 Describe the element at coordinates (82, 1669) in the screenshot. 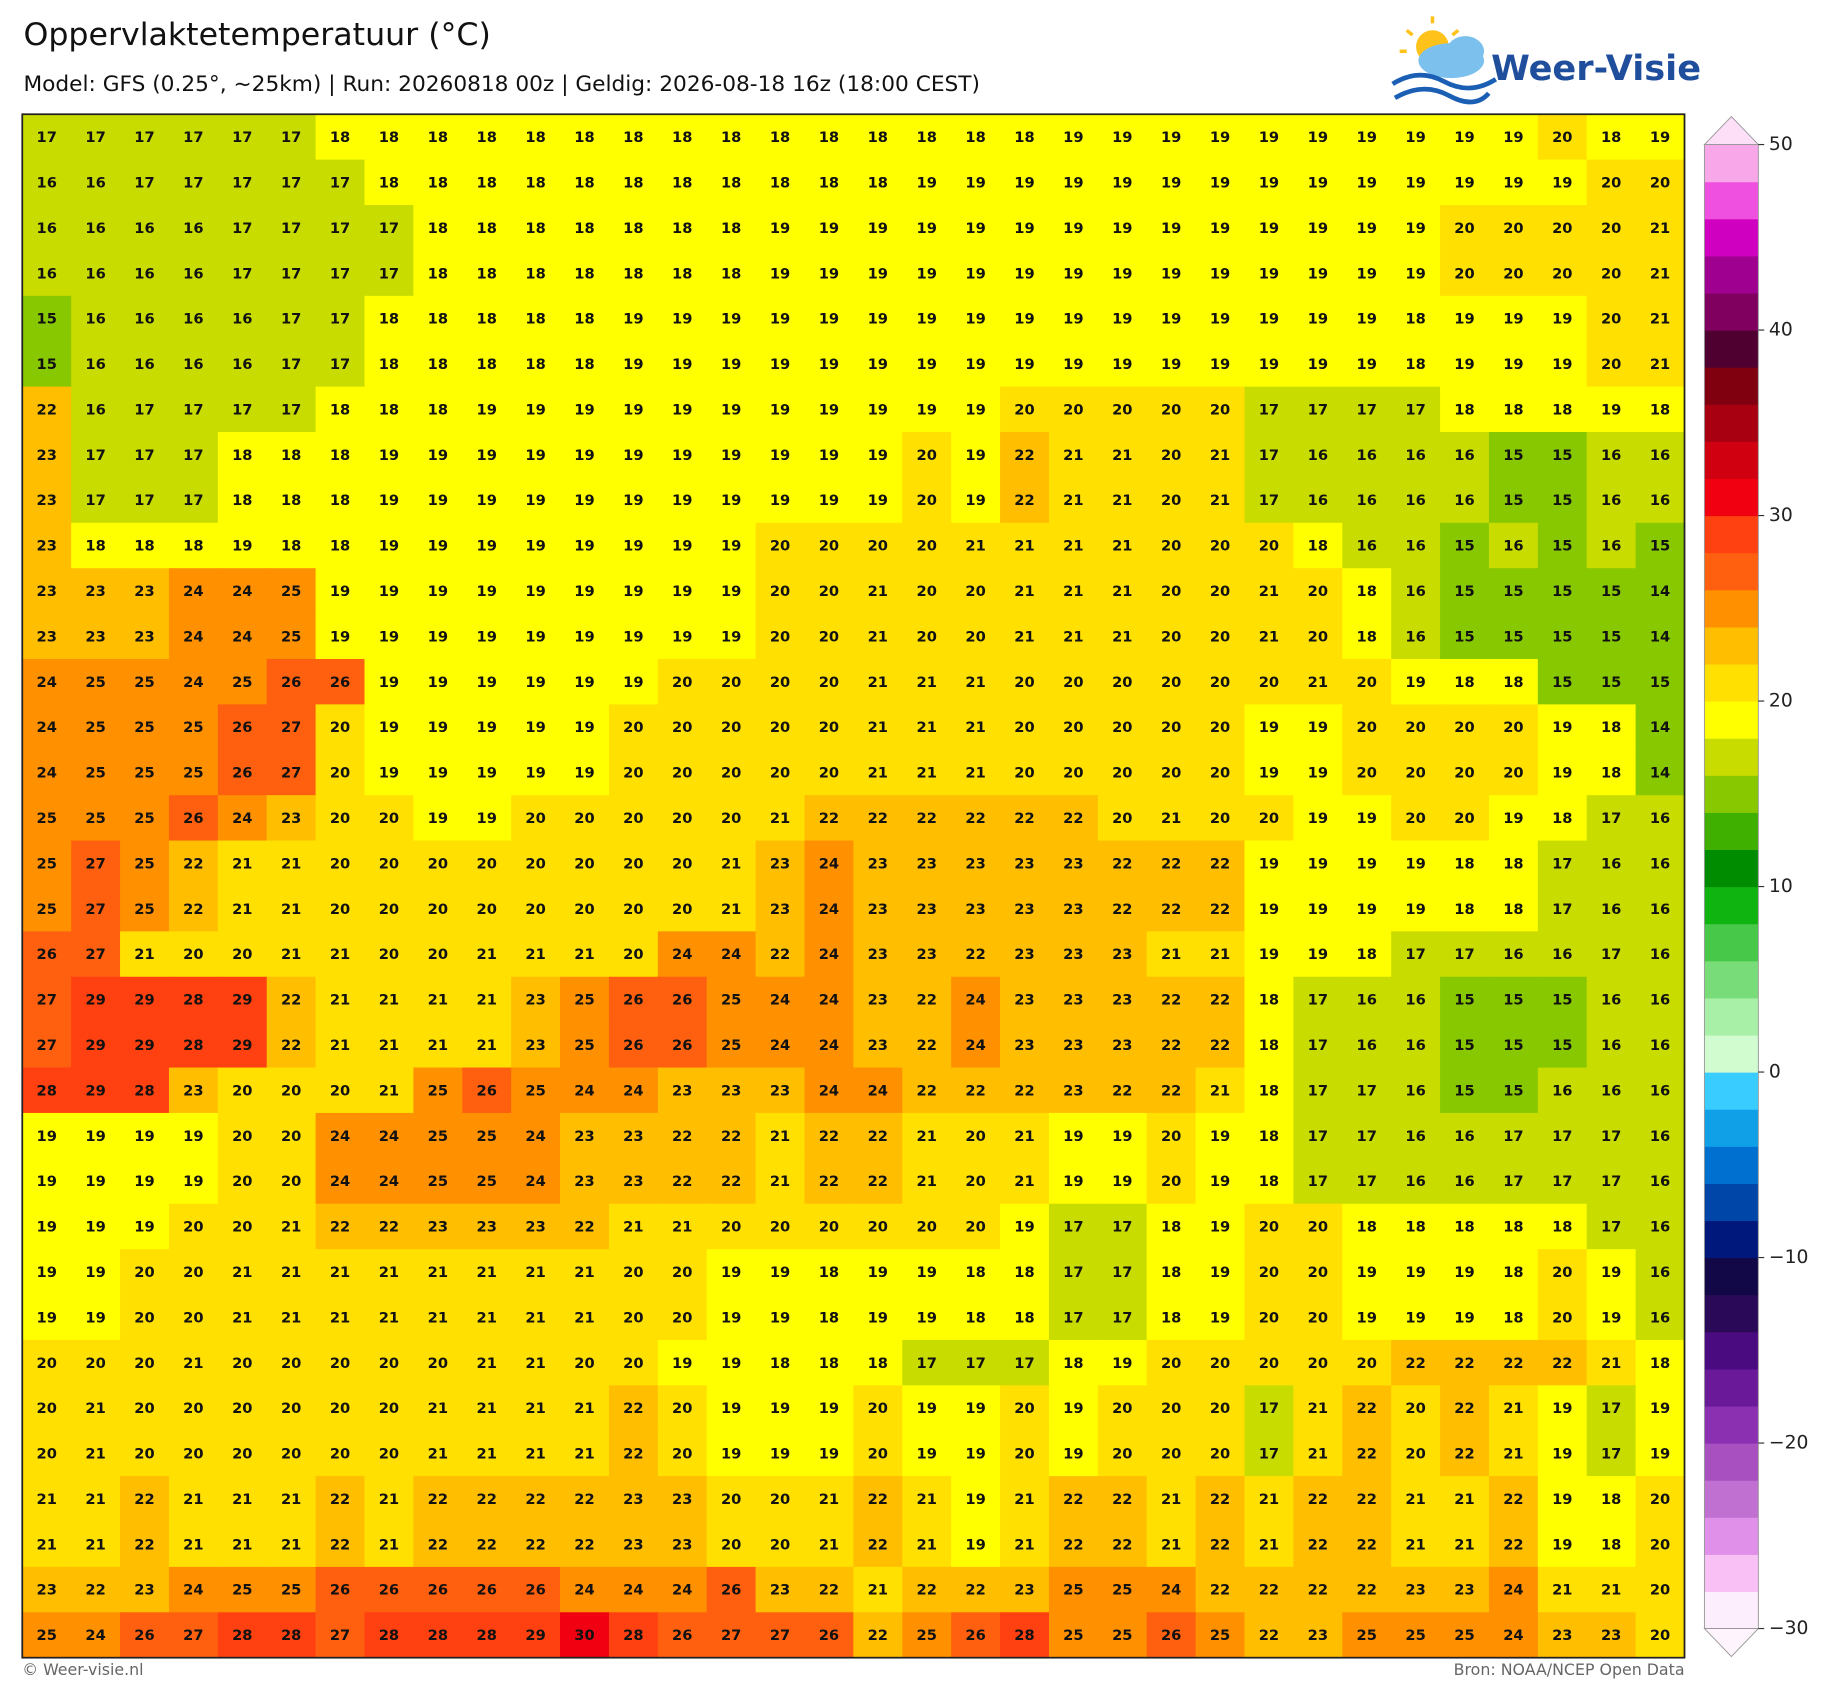

I see `footer-left: © Weer-visie.nl` at that location.